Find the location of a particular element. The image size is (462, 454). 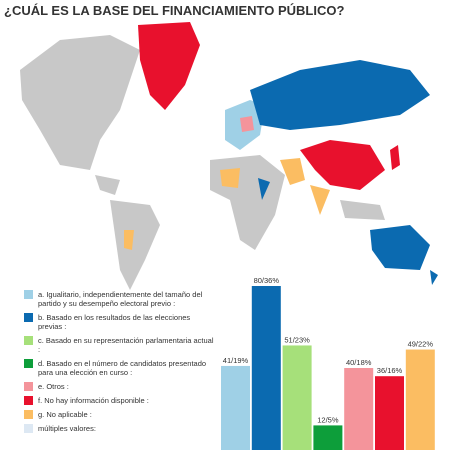

legend-label: f. No hay información disponible : is located at coordinates (93, 400).